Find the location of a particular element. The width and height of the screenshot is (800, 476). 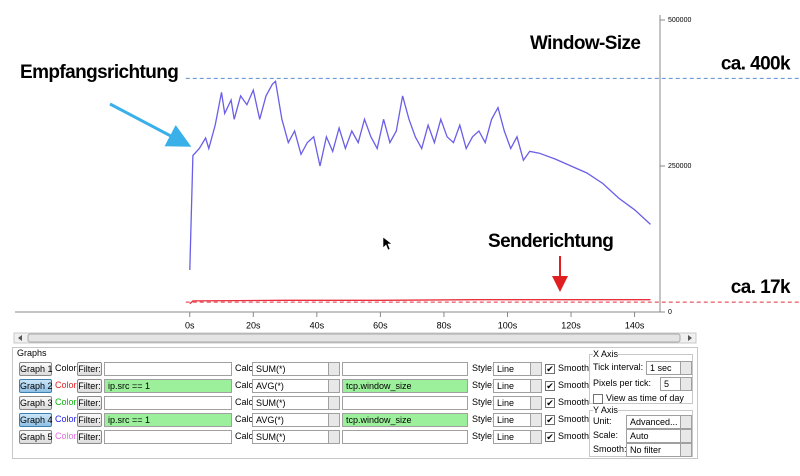

time-of-day-checkbox is located at coordinates (598, 399).